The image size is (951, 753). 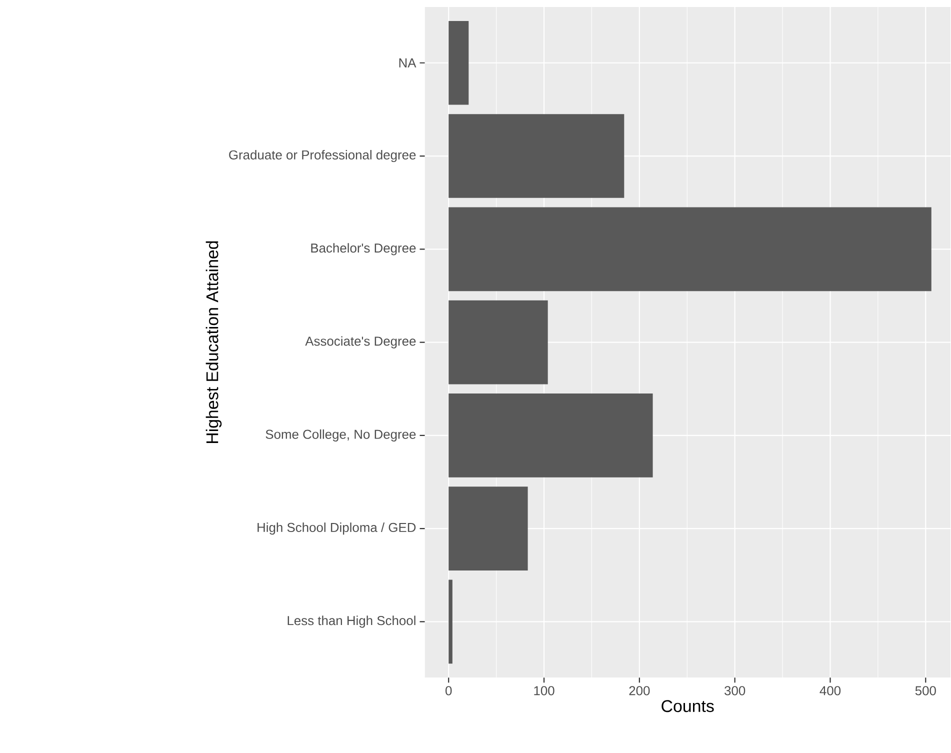 I want to click on x-tick-label: 200, so click(x=639, y=691).